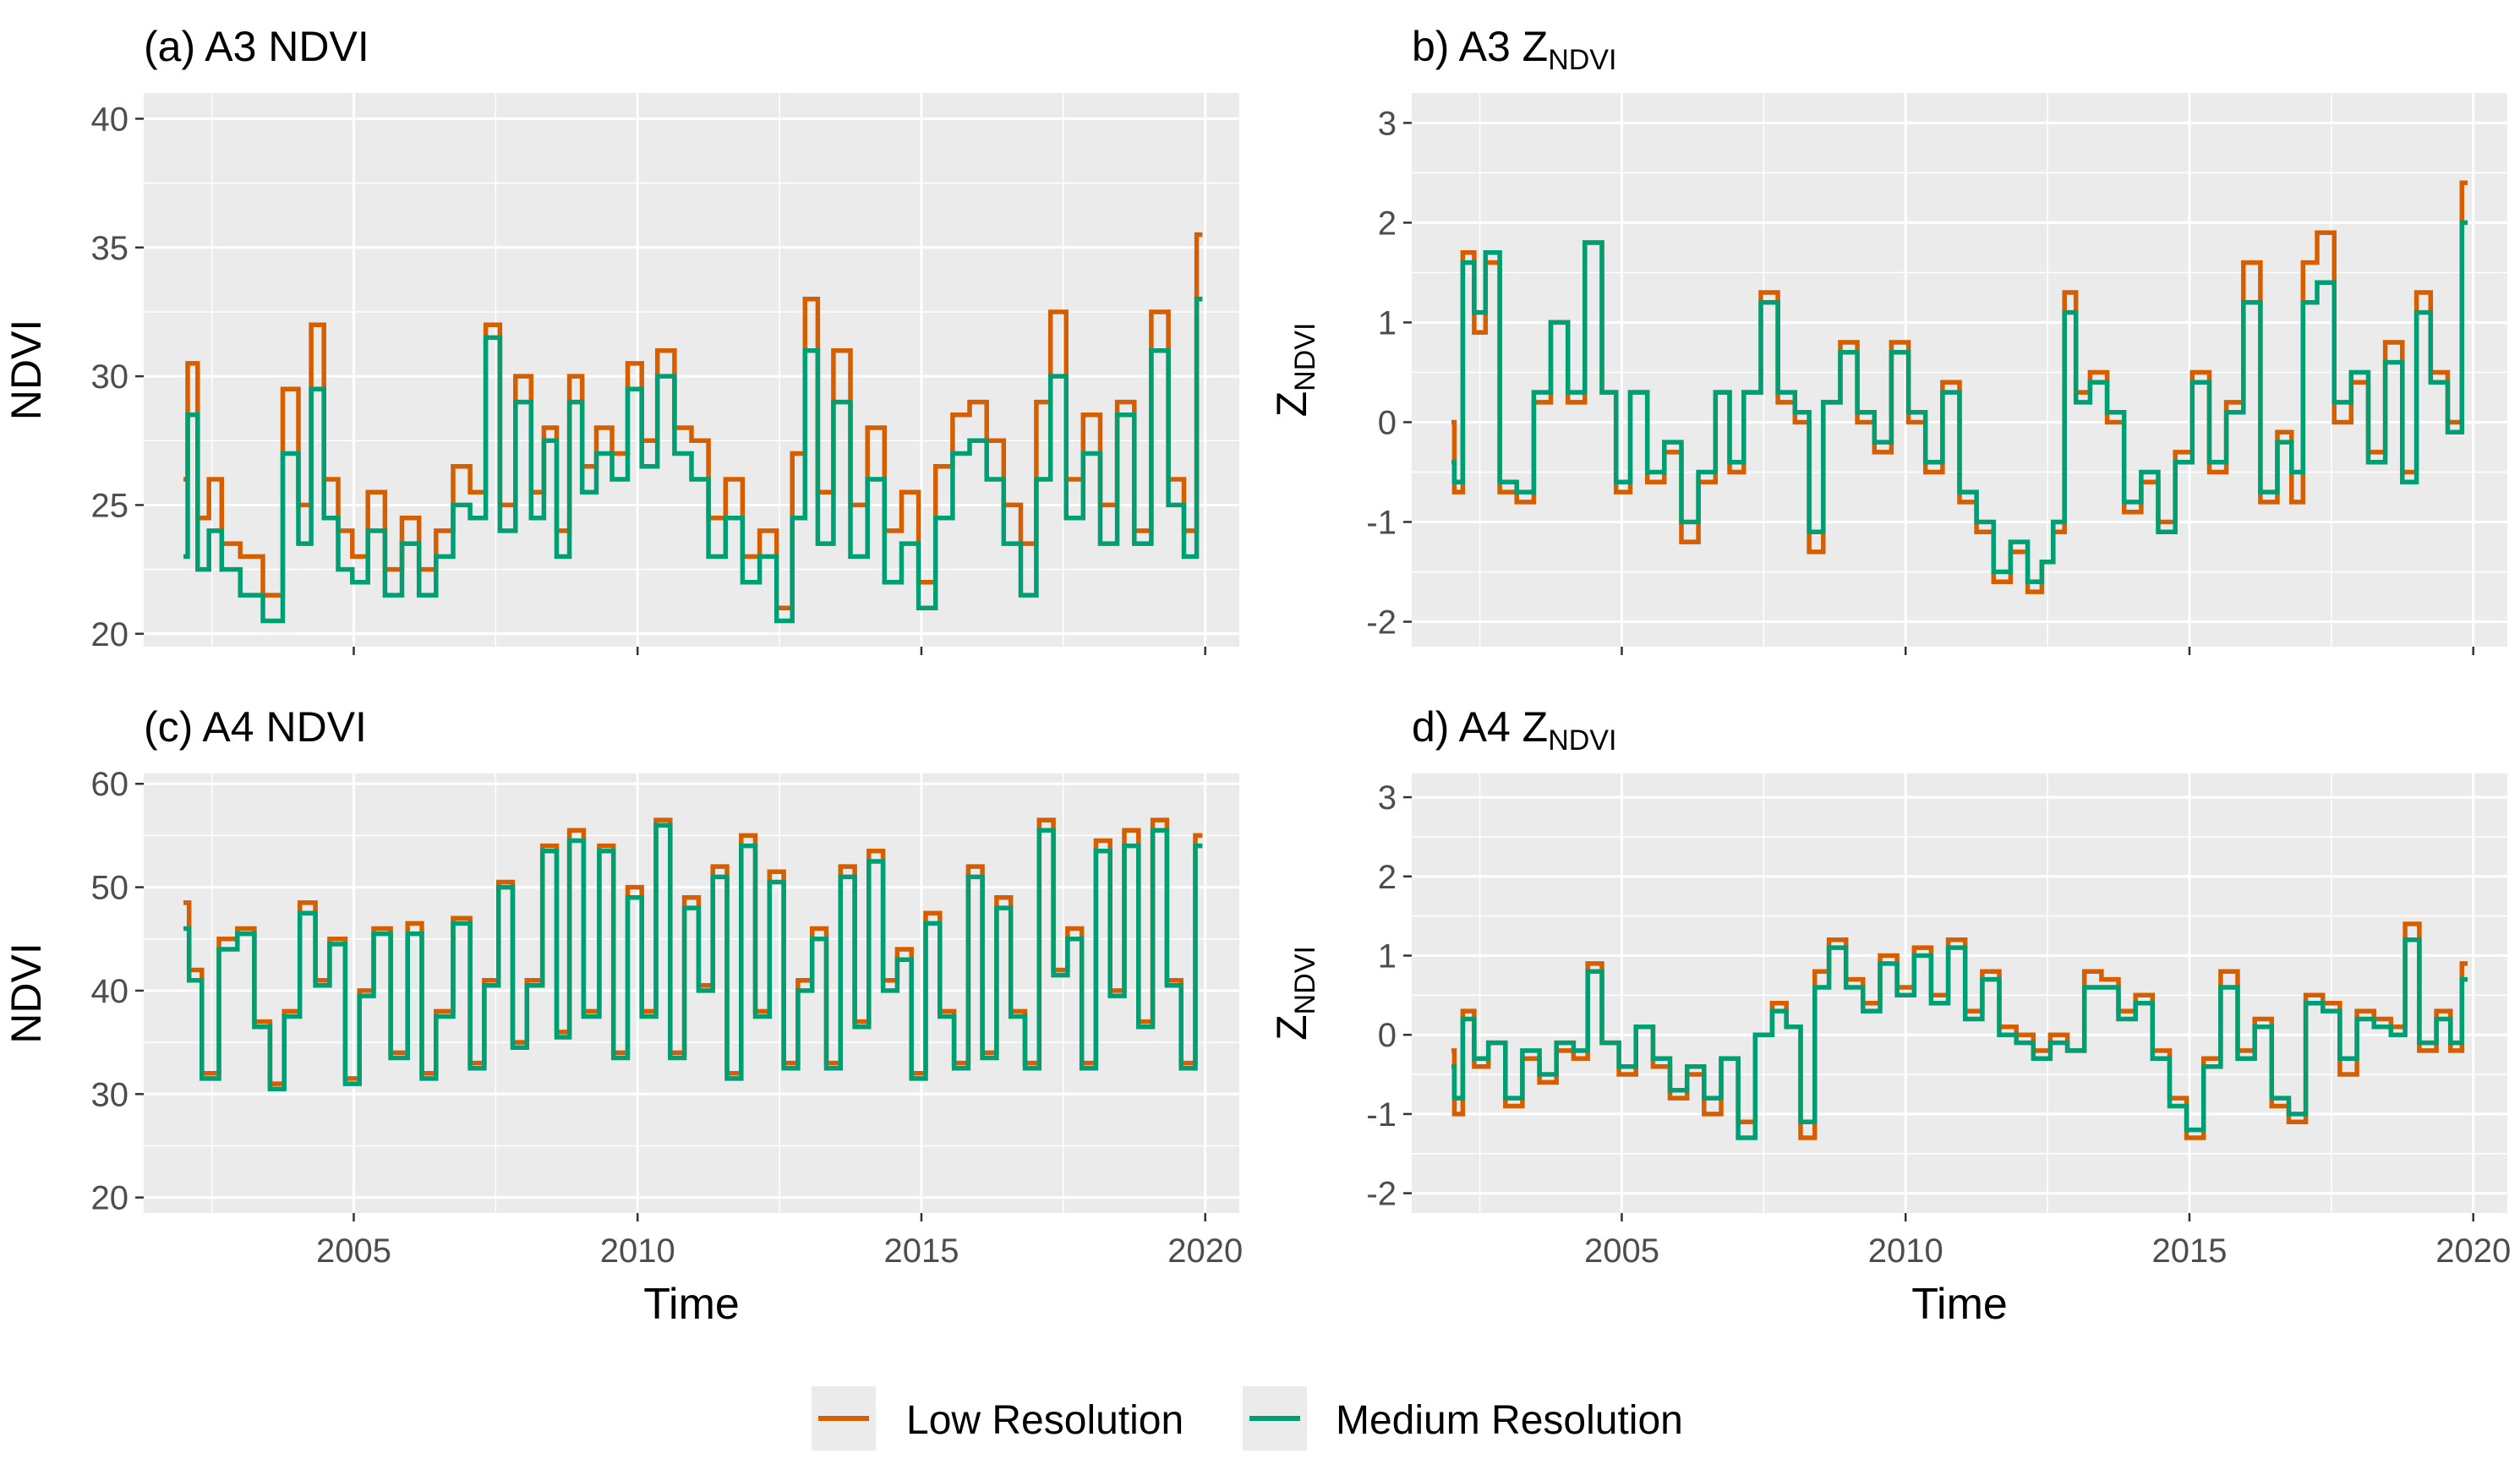 The image size is (2520, 1459). I want to click on panel-title: d) A4 ZNDVI, so click(1514, 730).